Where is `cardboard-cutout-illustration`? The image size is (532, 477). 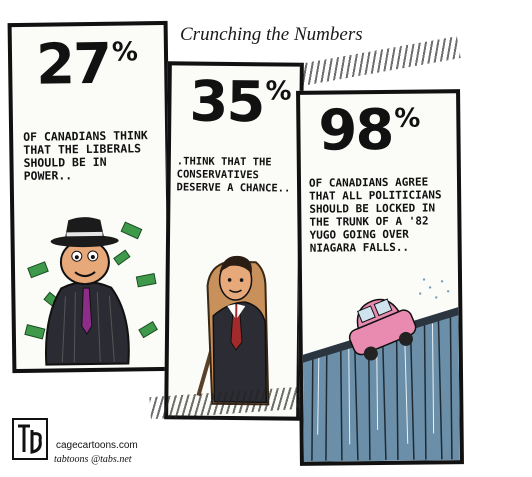
cardboard-cutout-illustration is located at coordinates (233, 330).